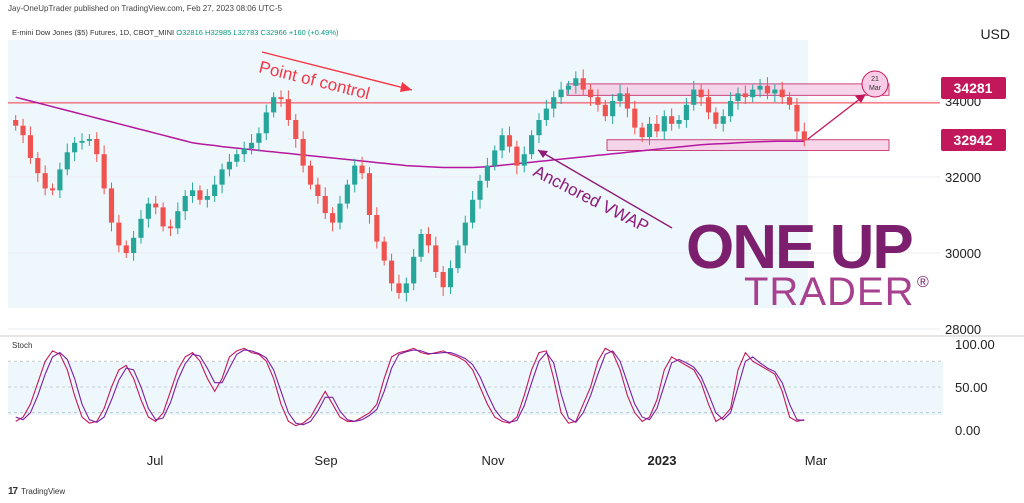 This screenshot has height=503, width=1024. I want to click on time-tick-label: 2023, so click(662, 460).